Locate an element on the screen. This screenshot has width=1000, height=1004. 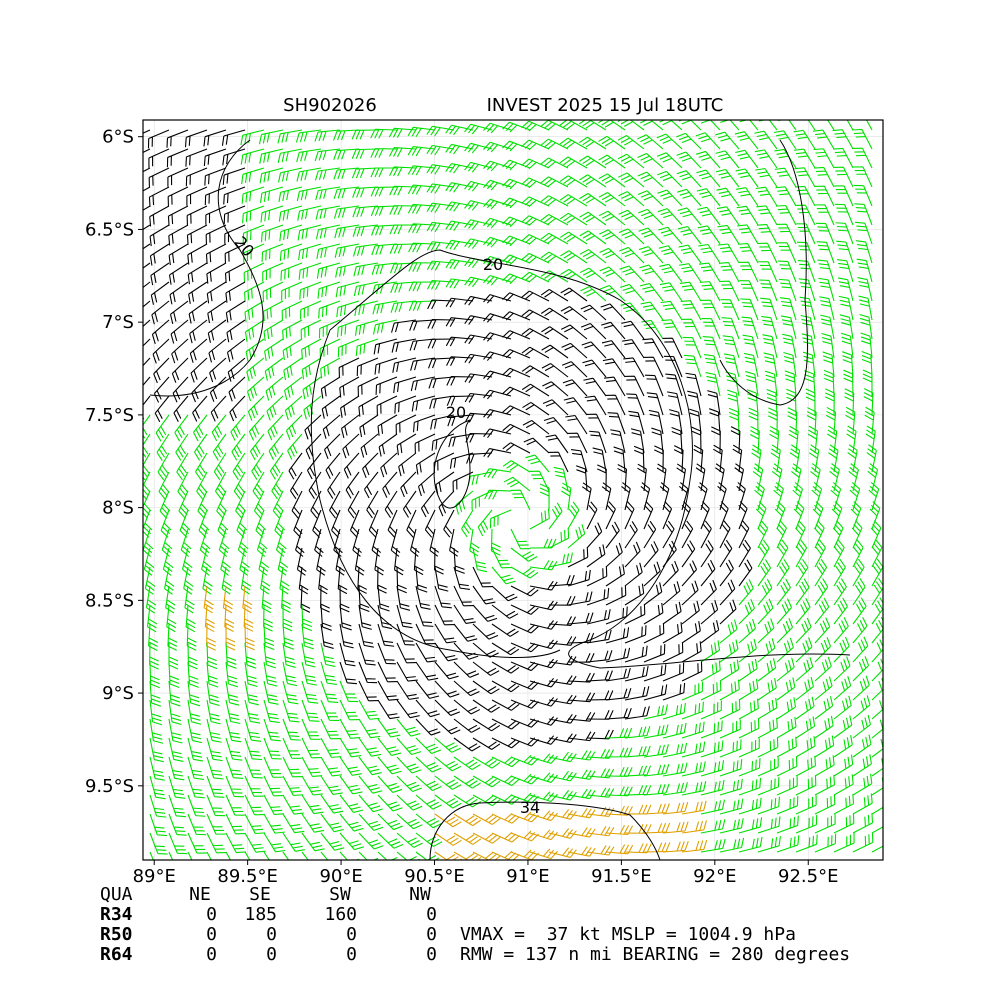
x-tick-label: 92°E is located at coordinates (714, 876).